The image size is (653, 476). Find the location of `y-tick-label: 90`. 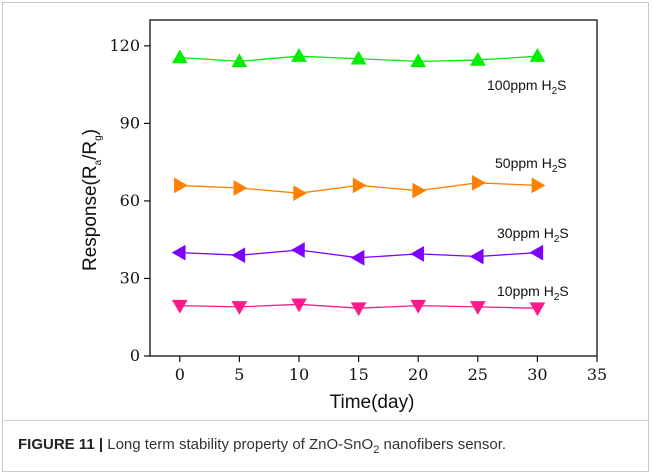

y-tick-label: 90 is located at coordinates (130, 122).